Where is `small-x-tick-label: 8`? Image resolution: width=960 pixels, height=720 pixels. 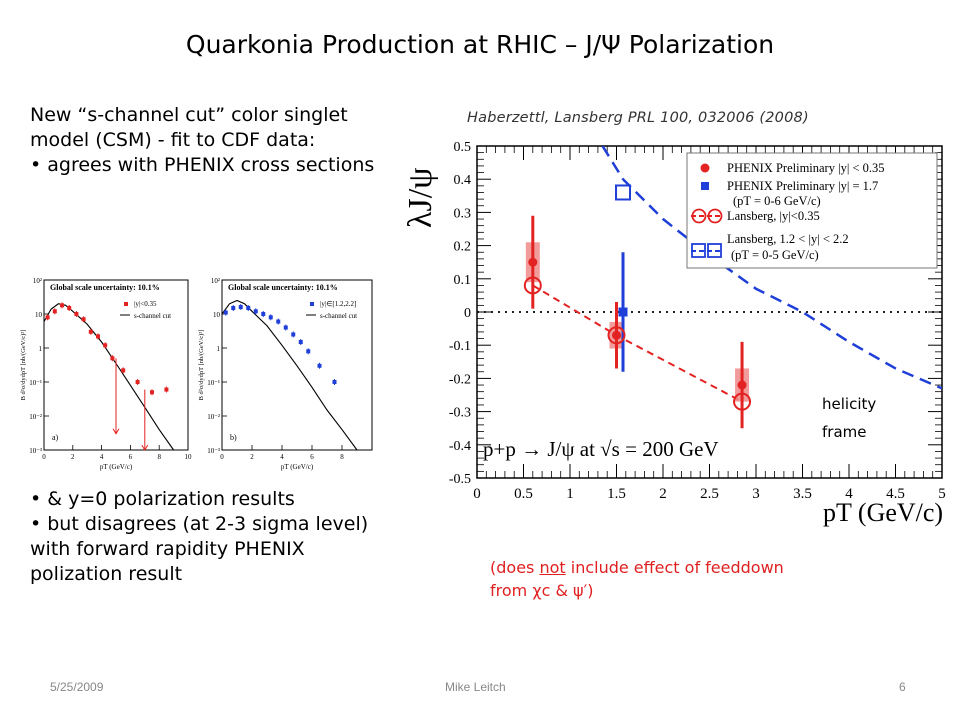
small-x-tick-label: 8 is located at coordinates (342, 457).